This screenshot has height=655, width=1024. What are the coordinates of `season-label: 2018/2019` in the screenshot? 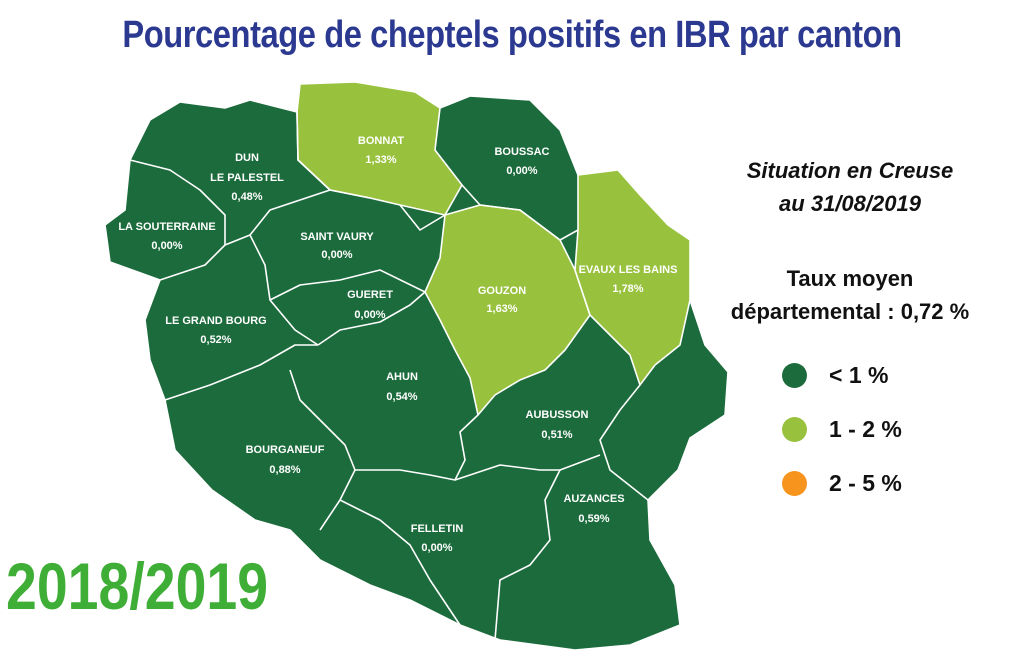 It's located at (137, 586).